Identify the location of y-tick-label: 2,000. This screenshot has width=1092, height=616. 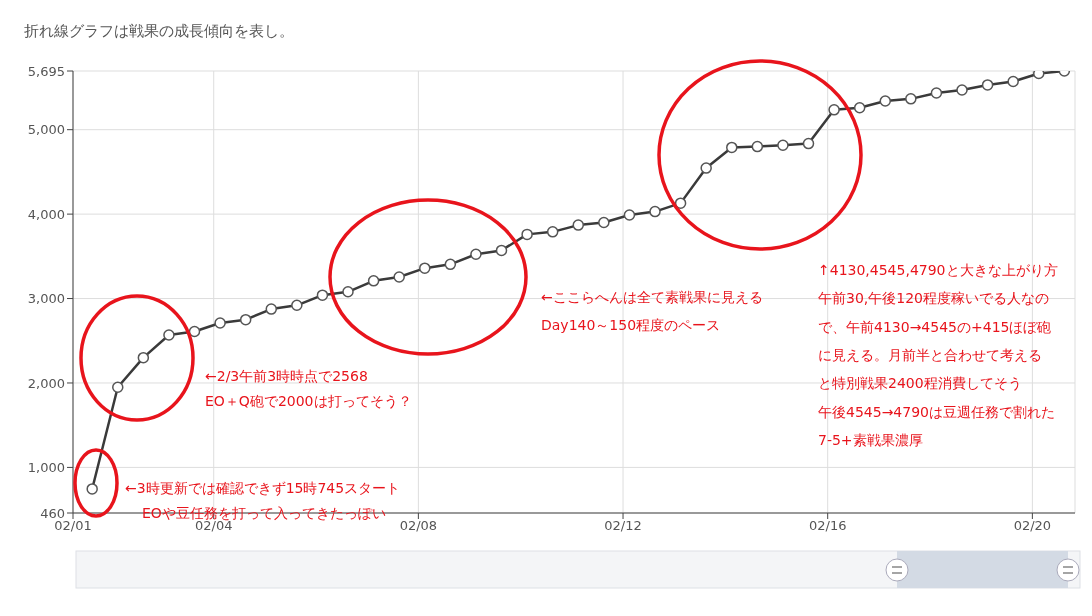
(46, 383).